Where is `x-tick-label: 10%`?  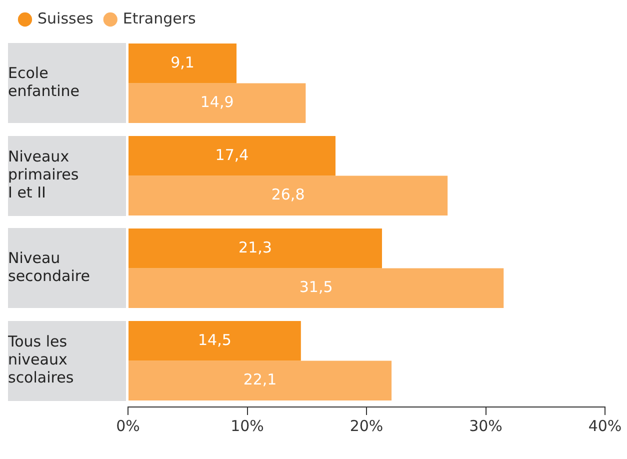
x-tick-label: 10% is located at coordinates (247, 425).